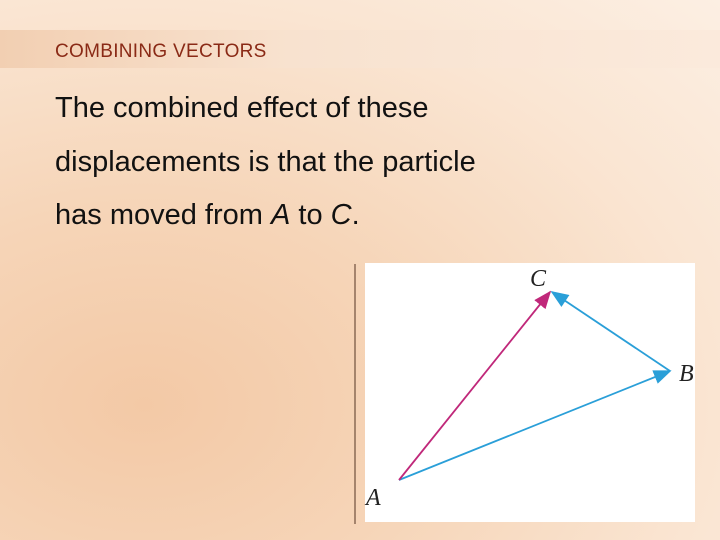 The height and width of the screenshot is (540, 720). Describe the element at coordinates (310, 215) in the screenshot. I see `text: to` at that location.